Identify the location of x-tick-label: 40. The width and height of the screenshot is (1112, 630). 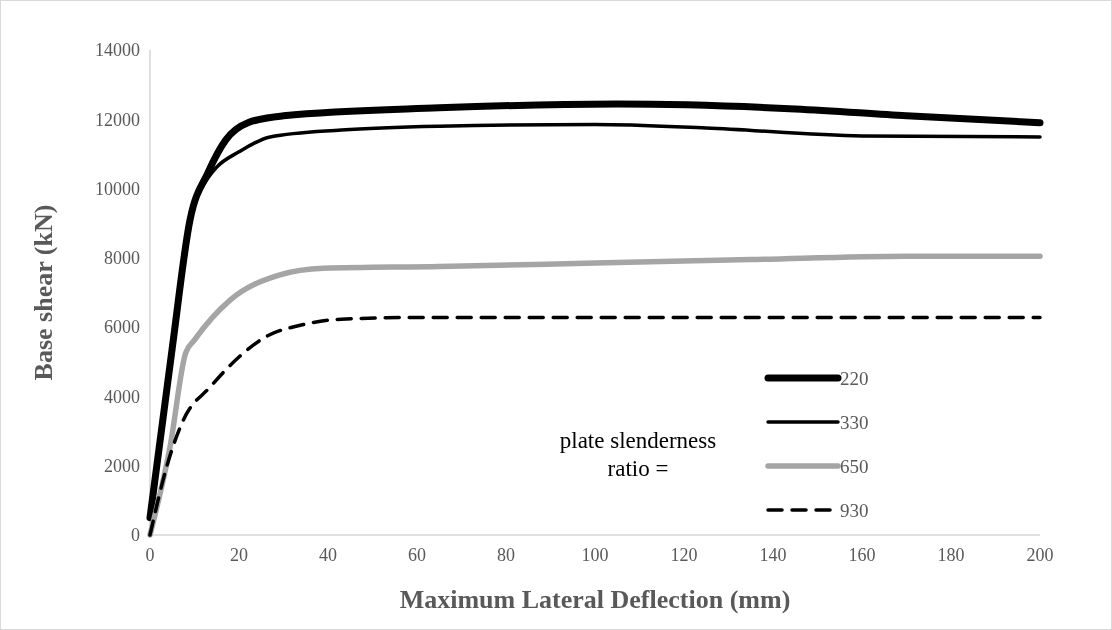
(328, 555).